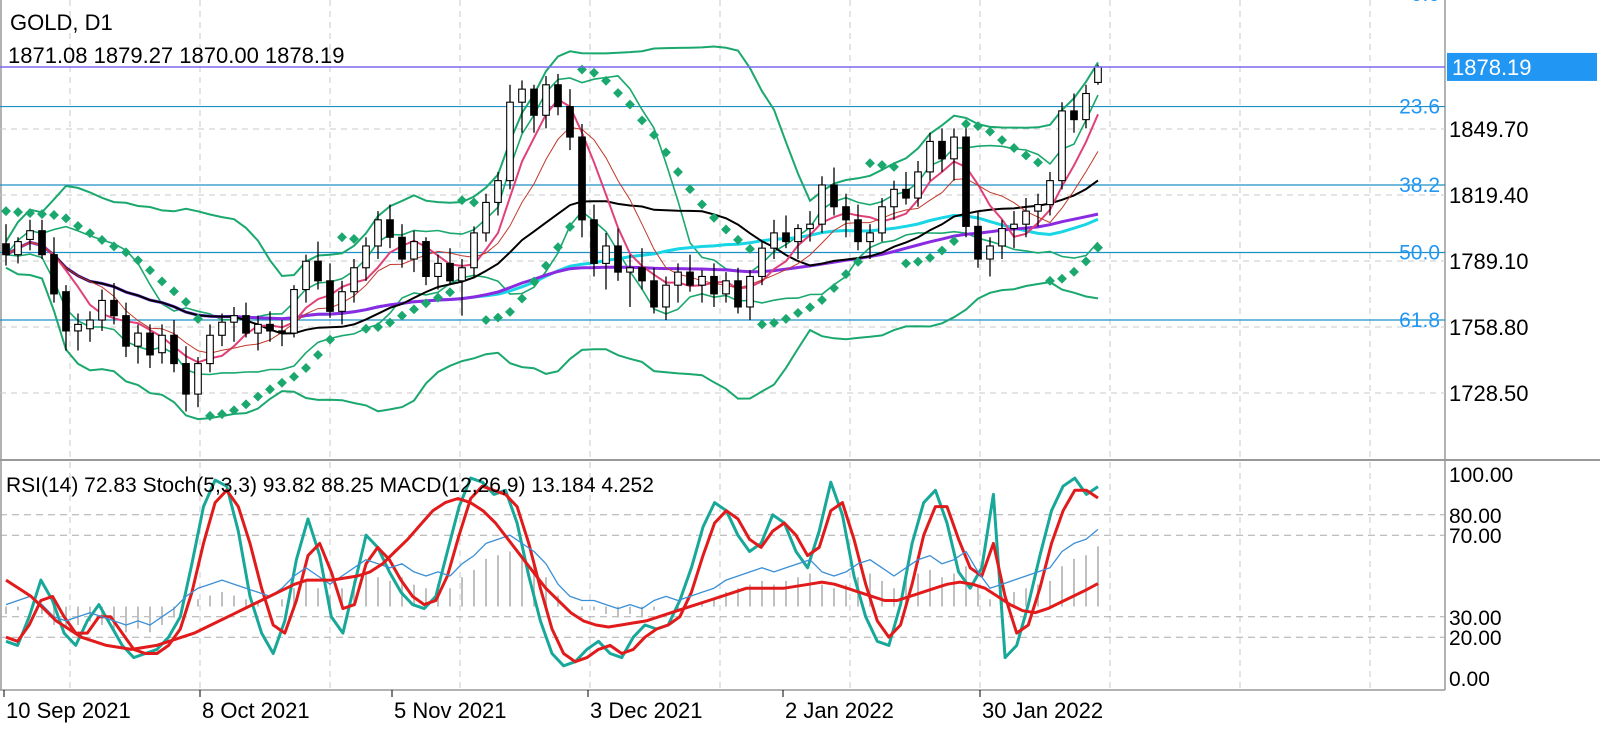  I want to click on time-tick-label: 10 Sep 2021, so click(68, 710).